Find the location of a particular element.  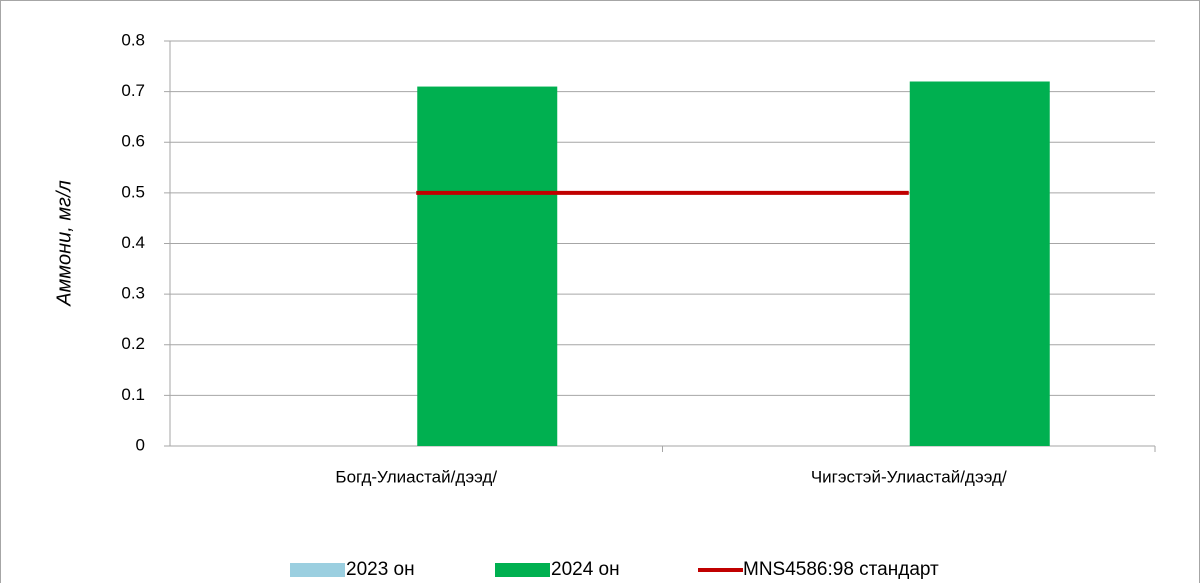

y-axis-title: Аммони, мг/л is located at coordinates (64, 243).